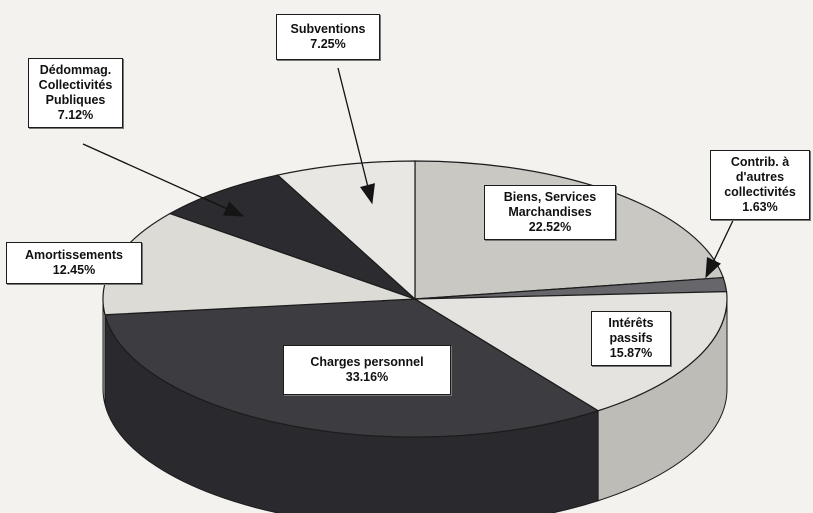 The height and width of the screenshot is (513, 813). I want to click on slice-label-biens: Biens, Services Marchandises 22.52%, so click(550, 212).